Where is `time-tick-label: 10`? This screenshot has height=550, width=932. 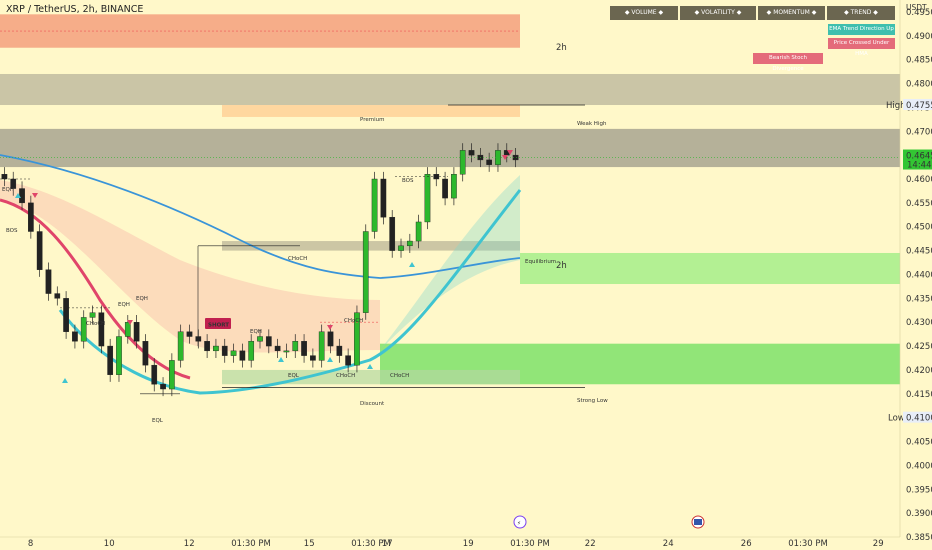 time-tick-label: 10 is located at coordinates (109, 544).